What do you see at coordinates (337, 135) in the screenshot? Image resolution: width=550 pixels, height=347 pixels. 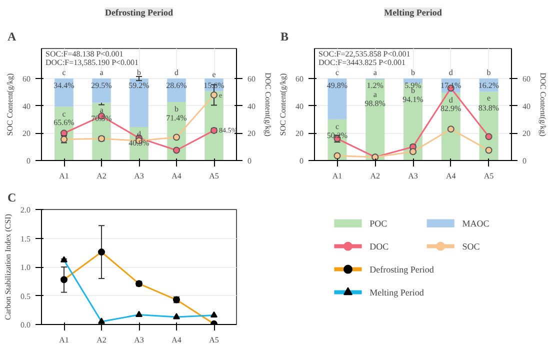 I see `annotation: 50.2%` at bounding box center [337, 135].